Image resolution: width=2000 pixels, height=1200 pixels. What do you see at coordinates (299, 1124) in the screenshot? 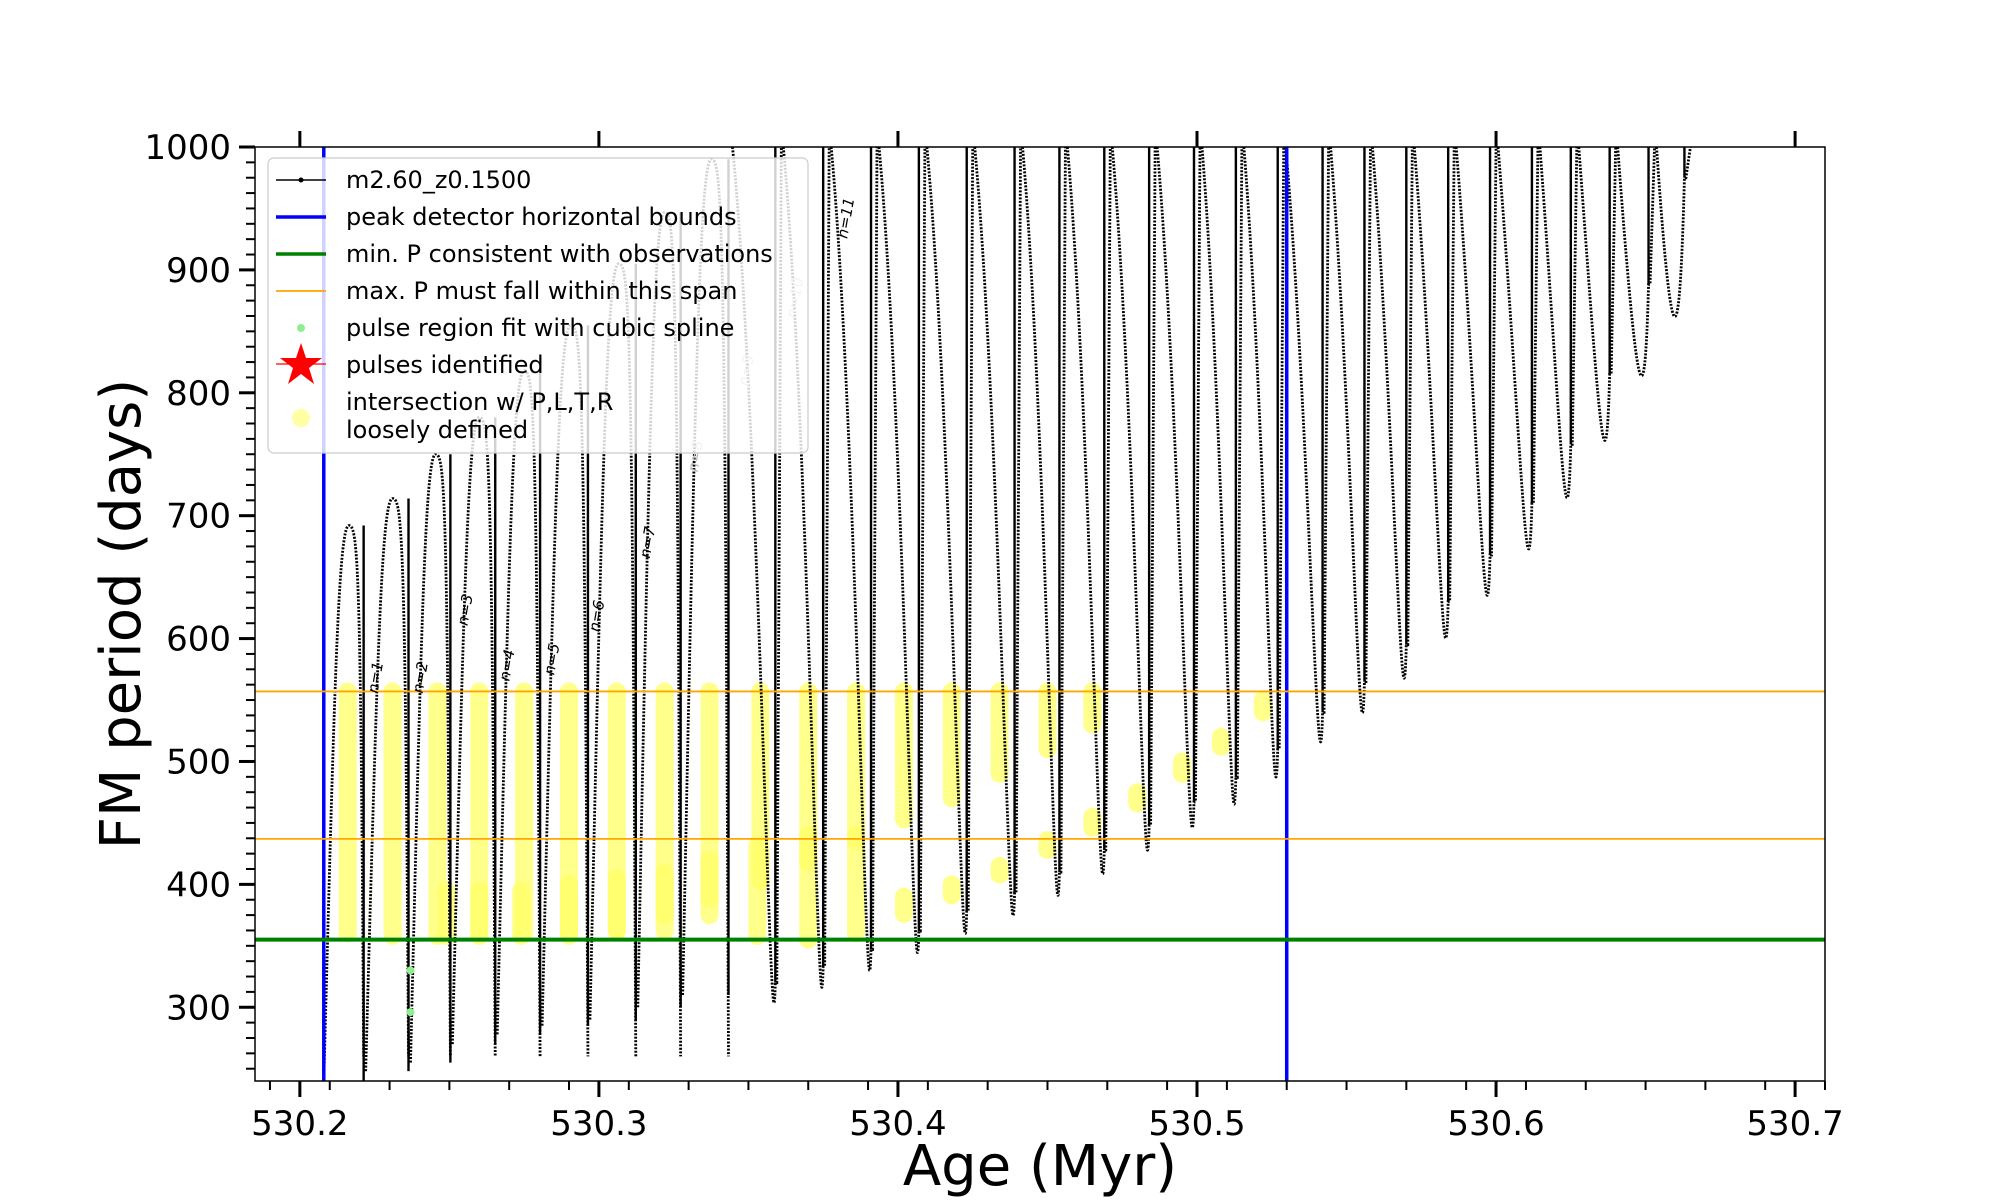
I see `x-tick-label-0: 530.2` at bounding box center [299, 1124].